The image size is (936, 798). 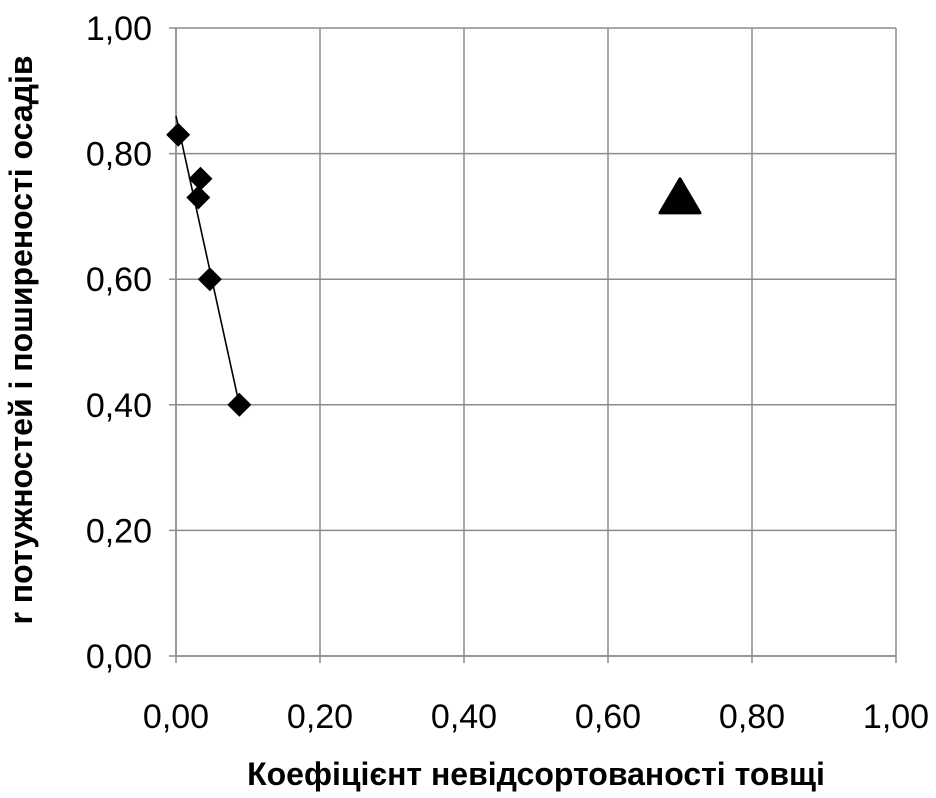 I want to click on x-tick-label: 0,40, so click(x=464, y=717).